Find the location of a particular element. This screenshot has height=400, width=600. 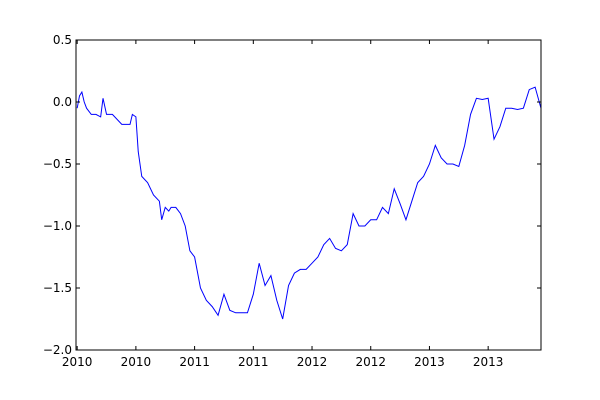

y-tick-label: −1.0 is located at coordinates (57, 226).